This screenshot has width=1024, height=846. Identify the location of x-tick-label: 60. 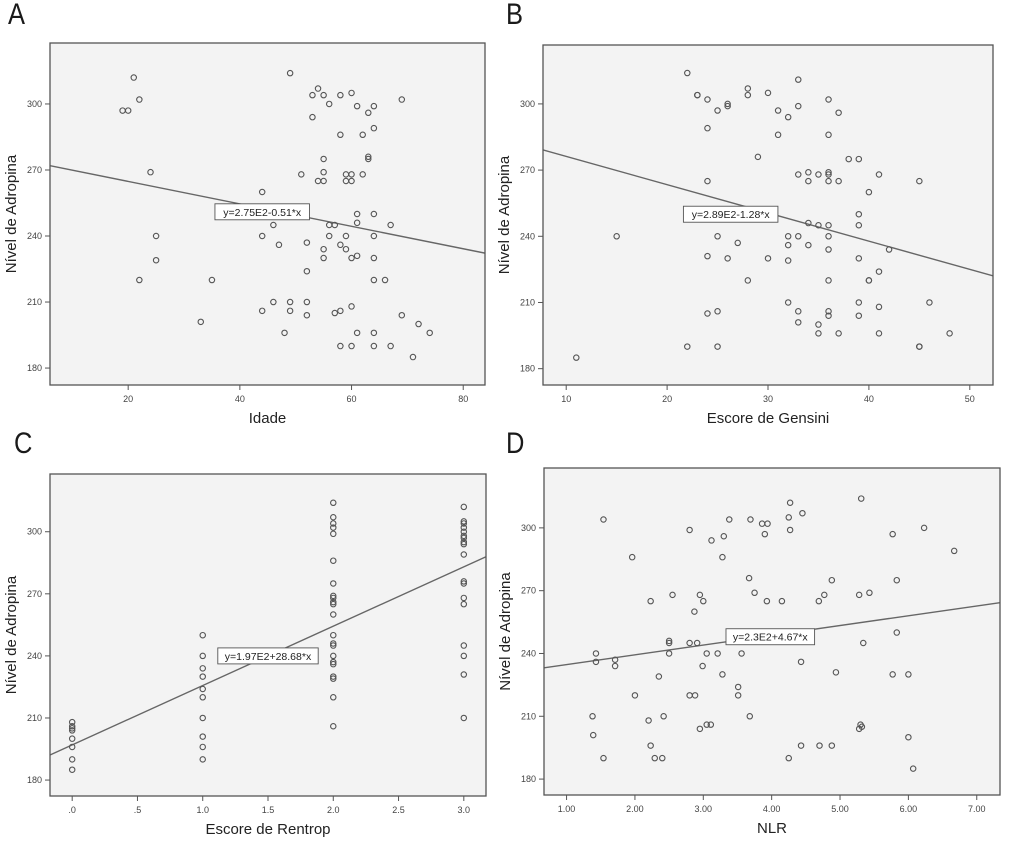
(352, 399).